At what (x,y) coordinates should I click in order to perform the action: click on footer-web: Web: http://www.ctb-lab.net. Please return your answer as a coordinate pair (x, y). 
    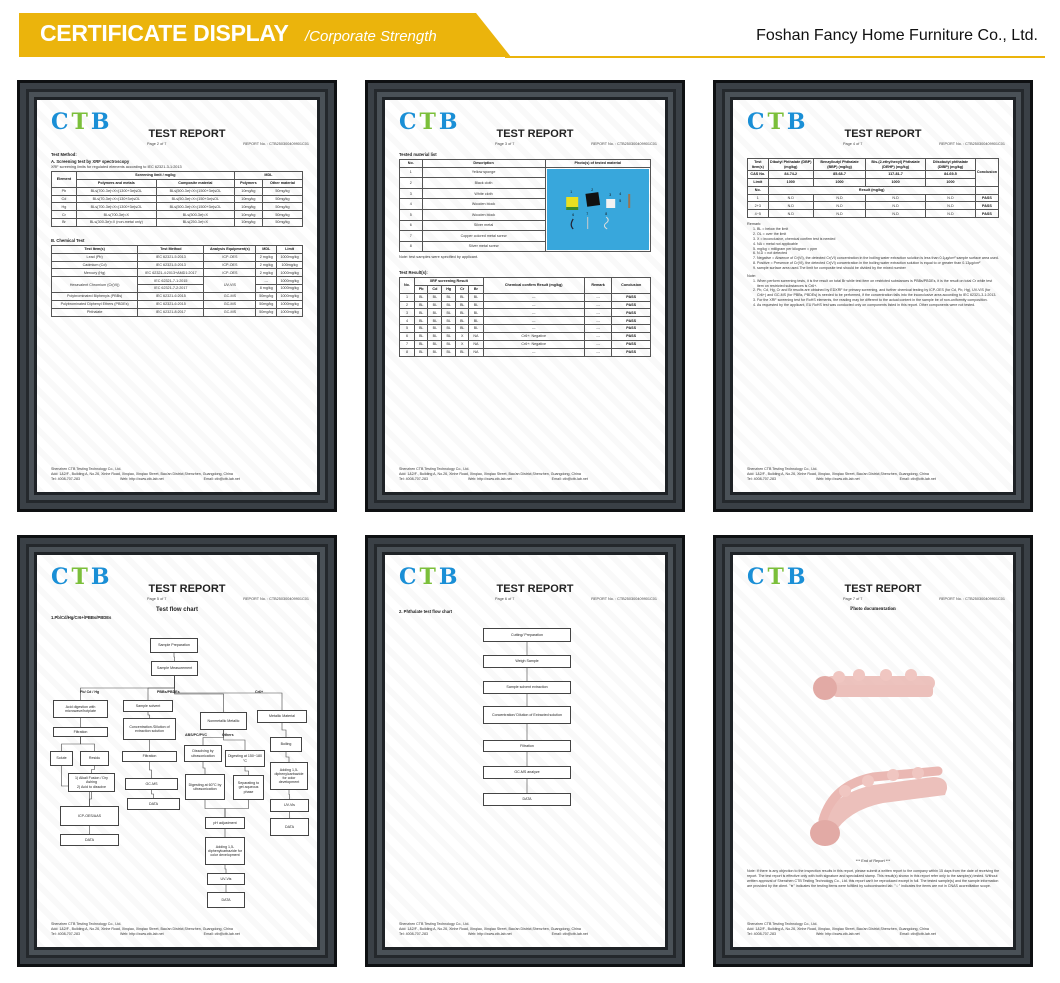
    Looking at the image, I should click on (837, 934).